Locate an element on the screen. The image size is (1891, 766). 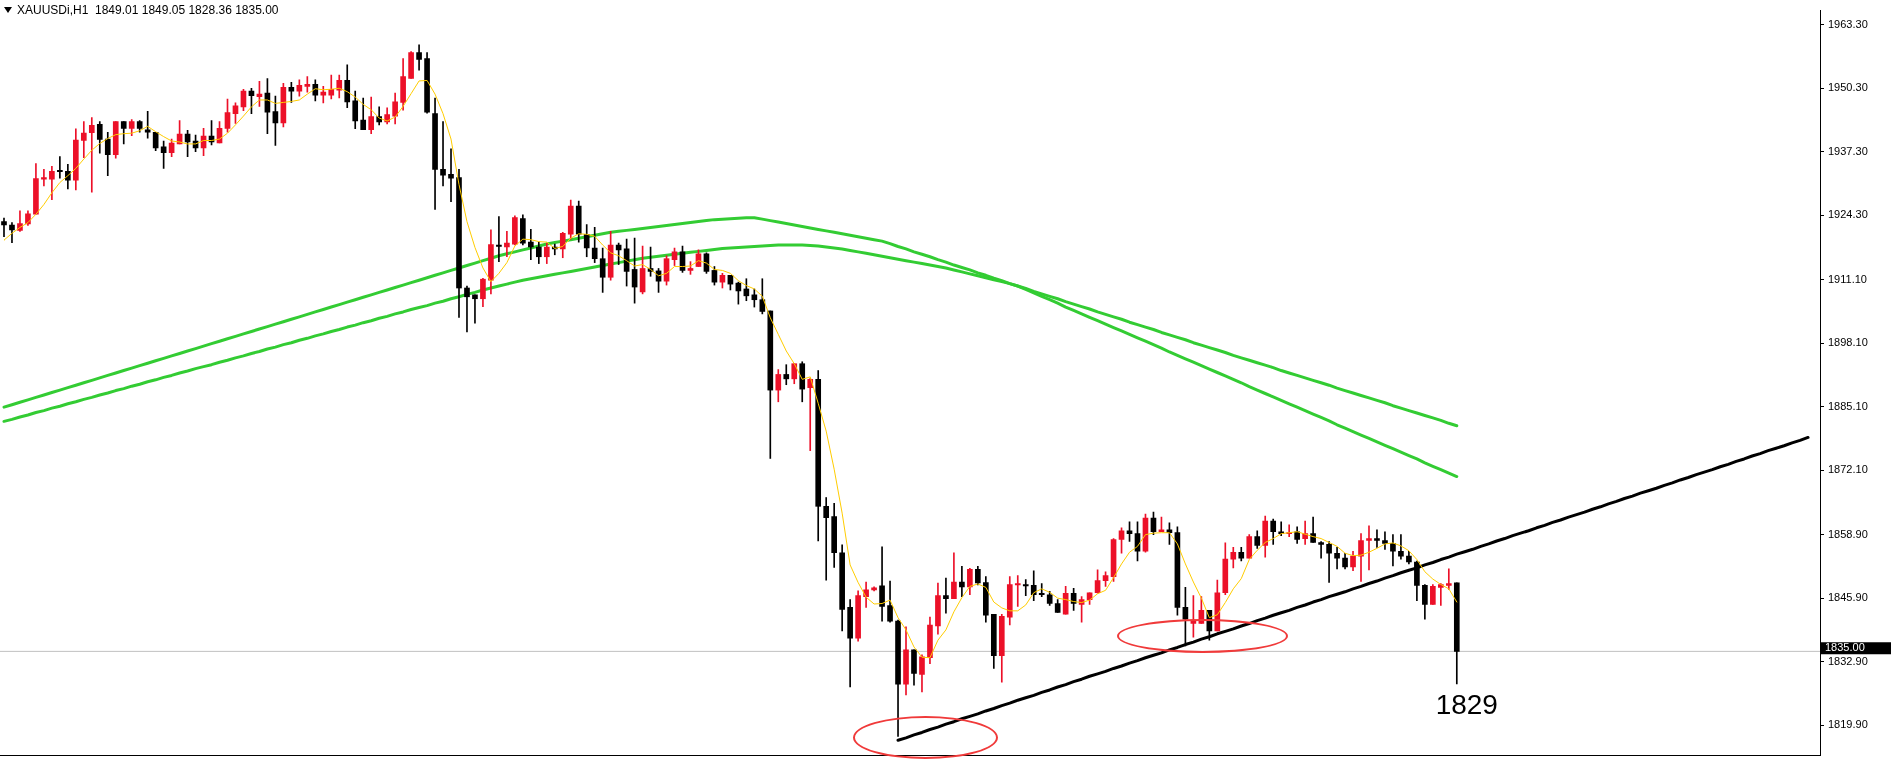
y-tick-label: 1858.90 is located at coordinates (1848, 533).